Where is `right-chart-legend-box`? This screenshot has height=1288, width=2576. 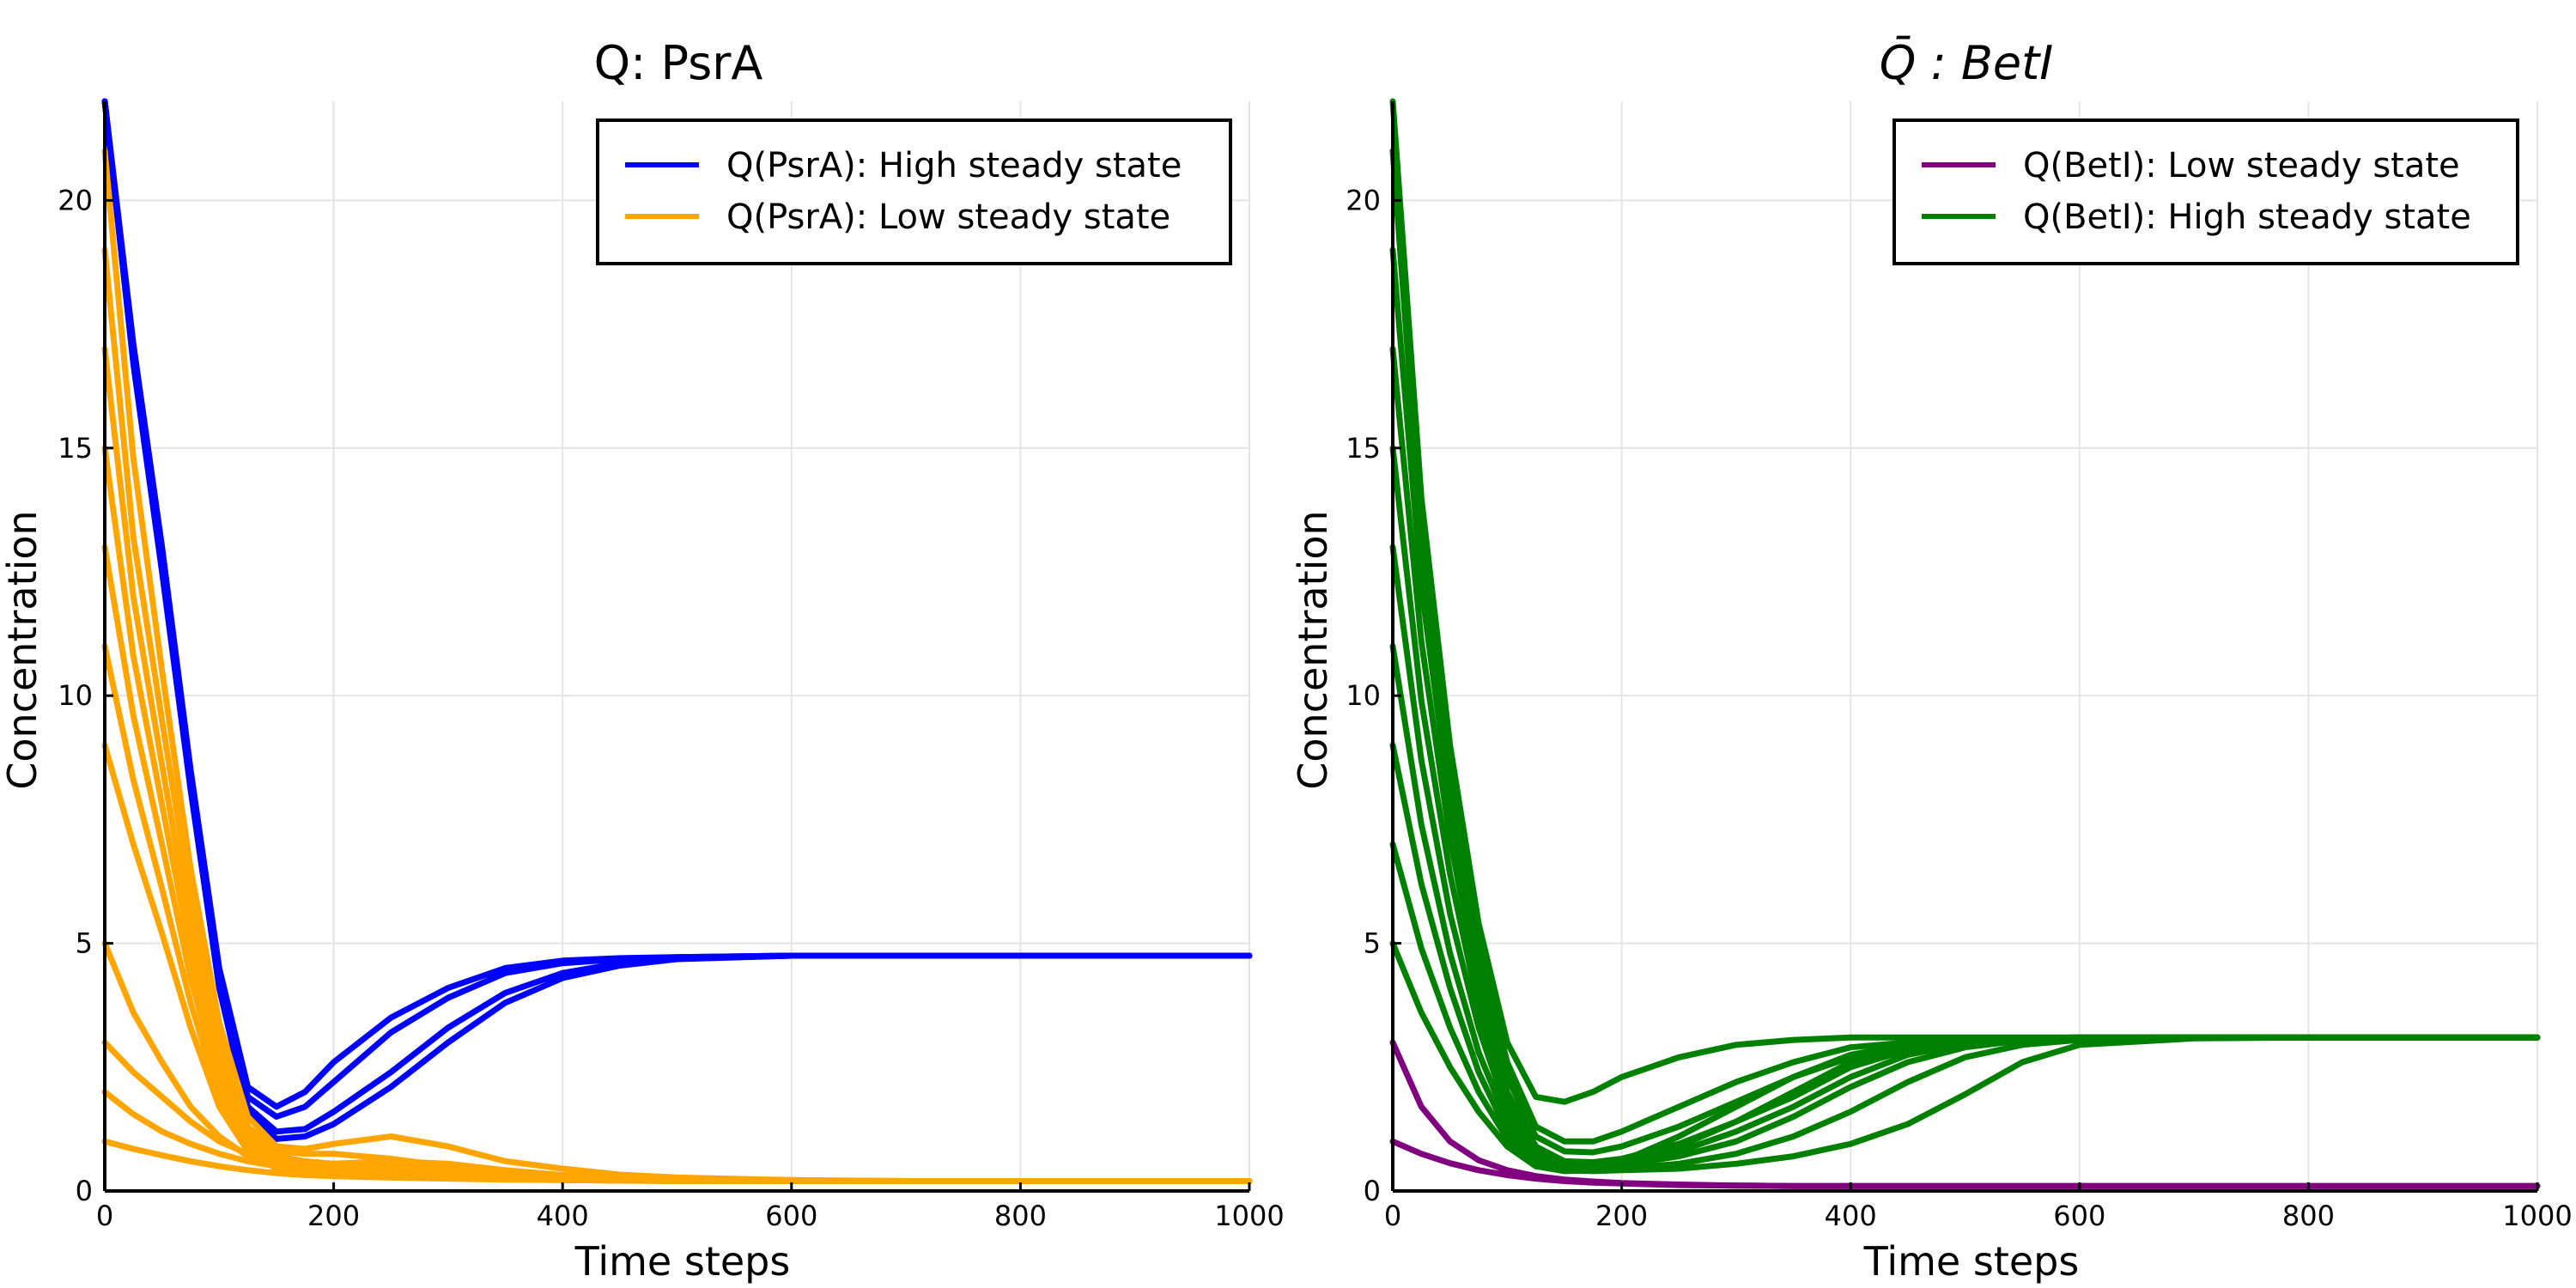 right-chart-legend-box is located at coordinates (2206, 191).